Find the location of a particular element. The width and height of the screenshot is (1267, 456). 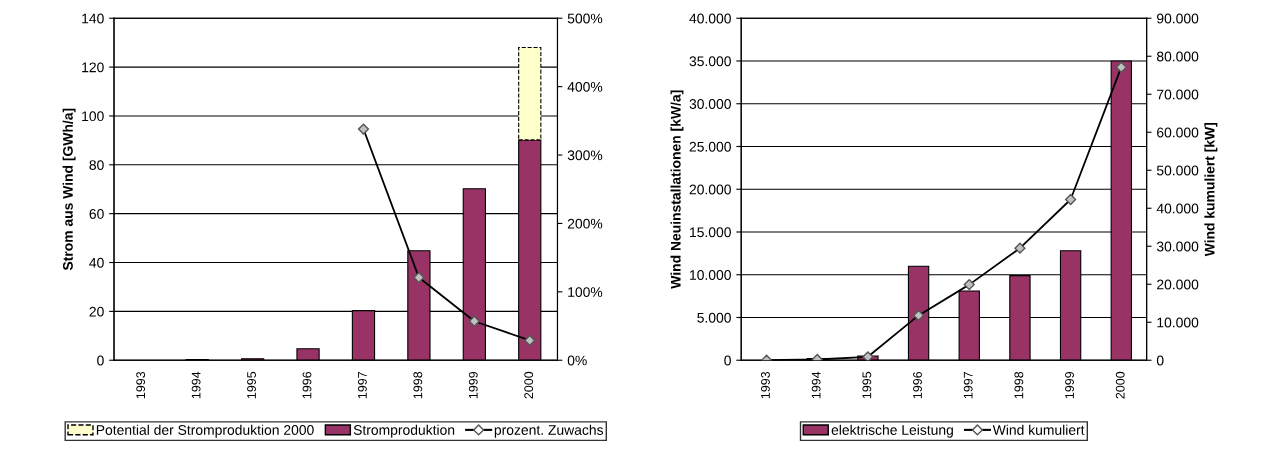

y-tick-label: 20 is located at coordinates (96, 311).